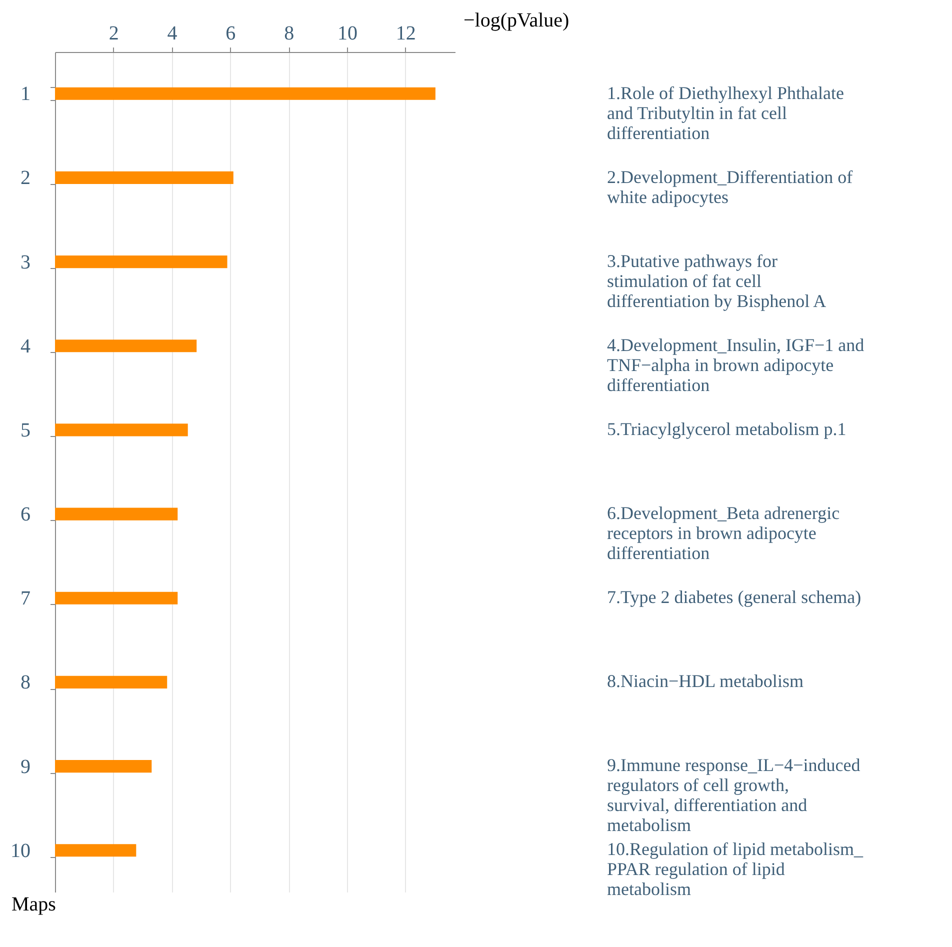  I want to click on x-tick-label: 8, so click(289, 33).